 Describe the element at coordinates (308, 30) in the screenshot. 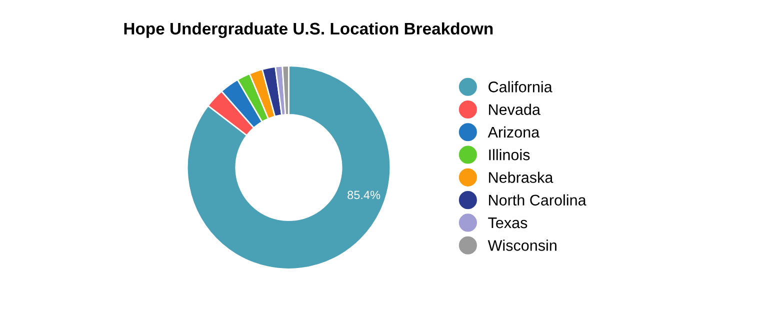

I see `chart-title: Hope Undergraduate U.S. Location Breakdown` at that location.